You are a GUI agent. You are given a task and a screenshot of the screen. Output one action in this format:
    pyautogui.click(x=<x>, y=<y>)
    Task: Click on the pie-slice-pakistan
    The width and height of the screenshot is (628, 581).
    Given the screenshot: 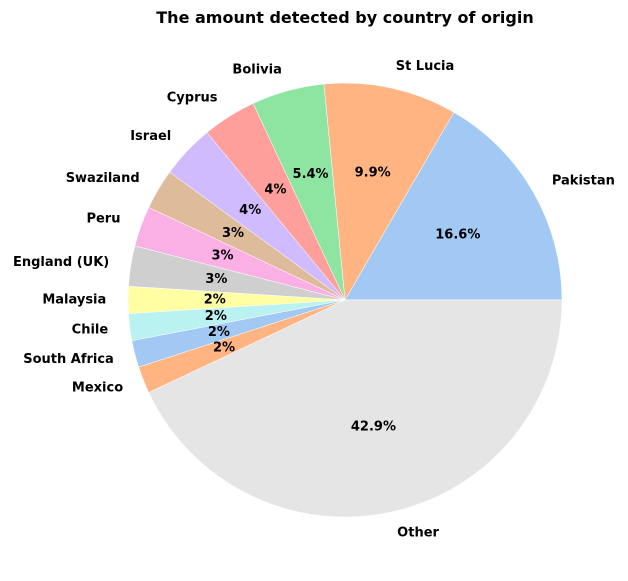 What is the action you would take?
    pyautogui.click(x=453, y=206)
    